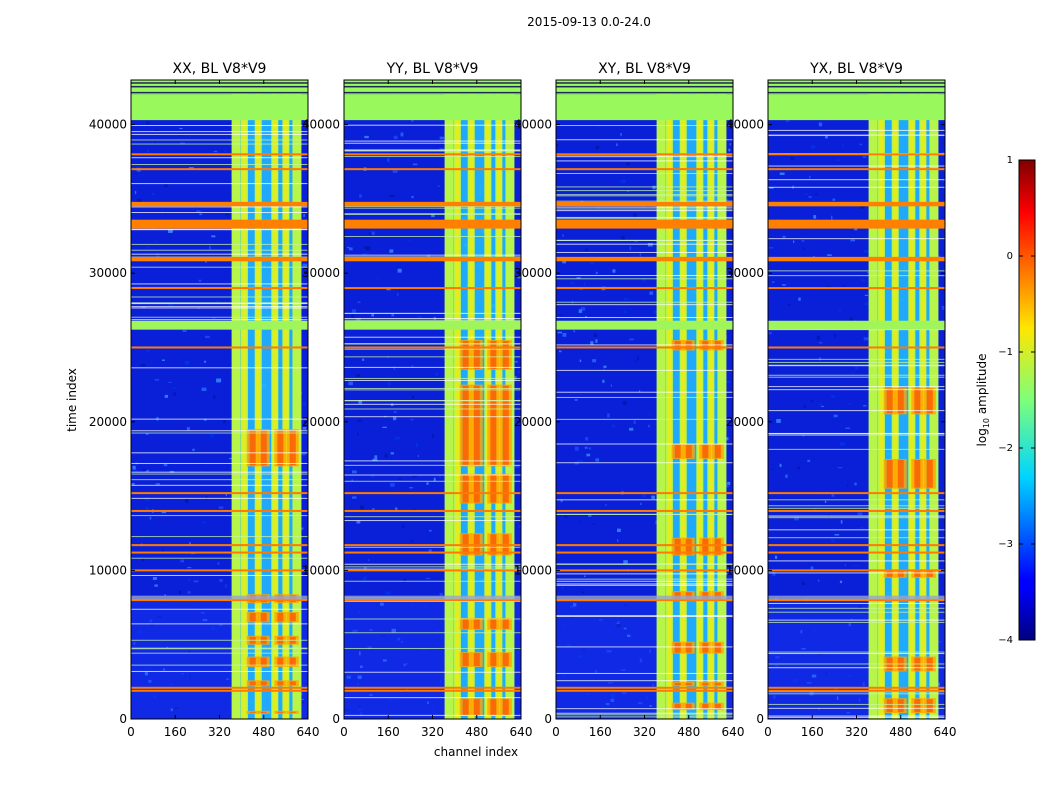  Describe the element at coordinates (856, 86) in the screenshot. I see `top-dark-line` at that location.